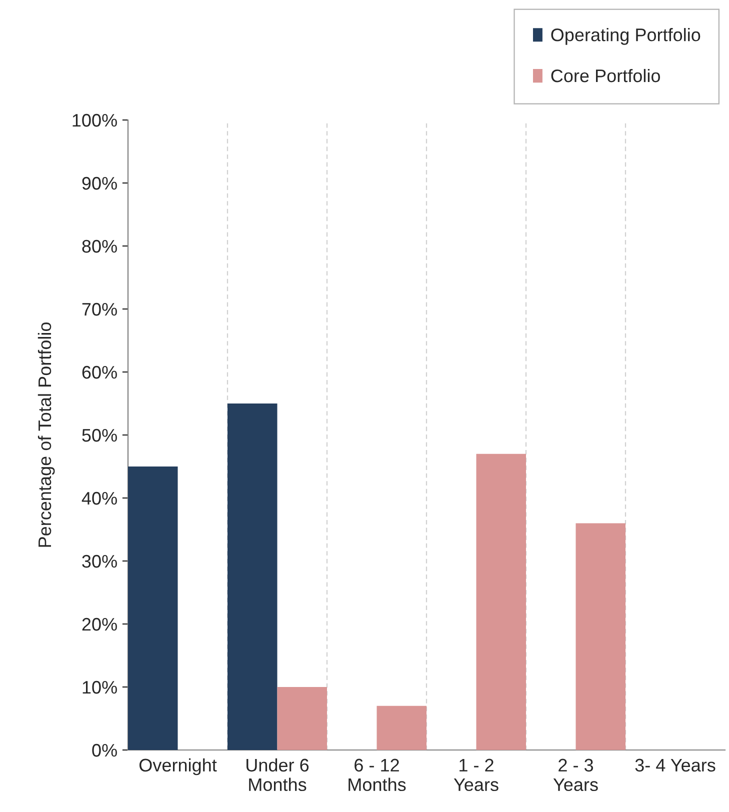 The height and width of the screenshot is (812, 729). What do you see at coordinates (99, 309) in the screenshot?
I see `y-tick-label: 70%` at bounding box center [99, 309].